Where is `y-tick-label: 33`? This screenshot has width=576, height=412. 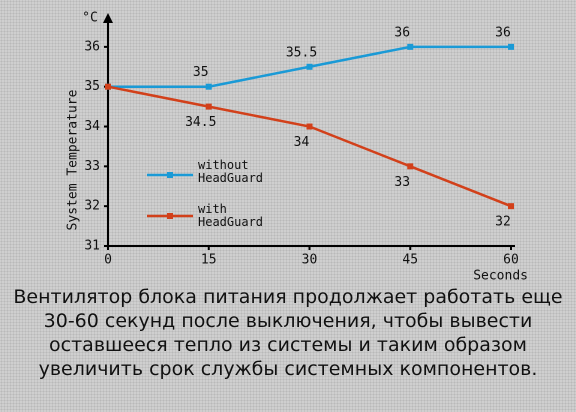
y-tick-label: 33 is located at coordinates (92, 166).